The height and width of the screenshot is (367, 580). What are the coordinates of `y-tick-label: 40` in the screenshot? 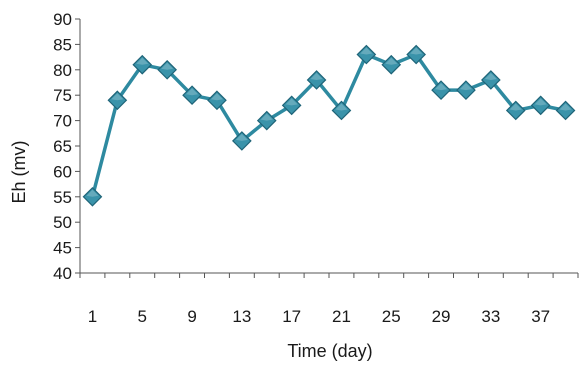 It's located at (62, 273).